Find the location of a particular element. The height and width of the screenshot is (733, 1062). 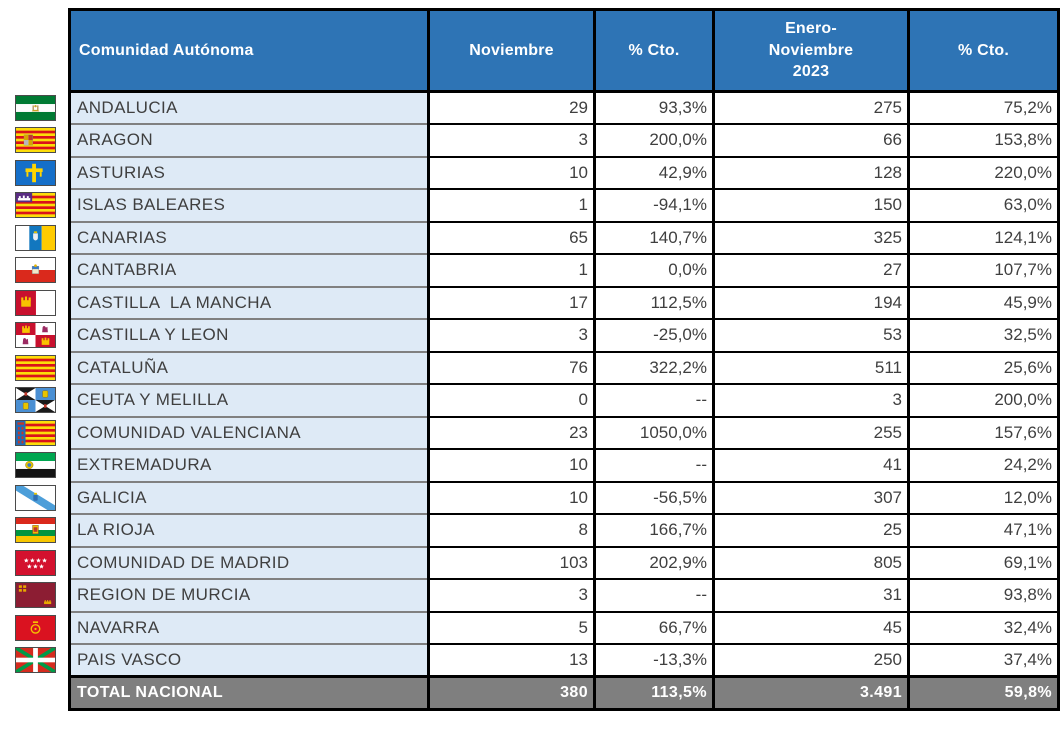

value-cell: 112,5% is located at coordinates (654, 302).